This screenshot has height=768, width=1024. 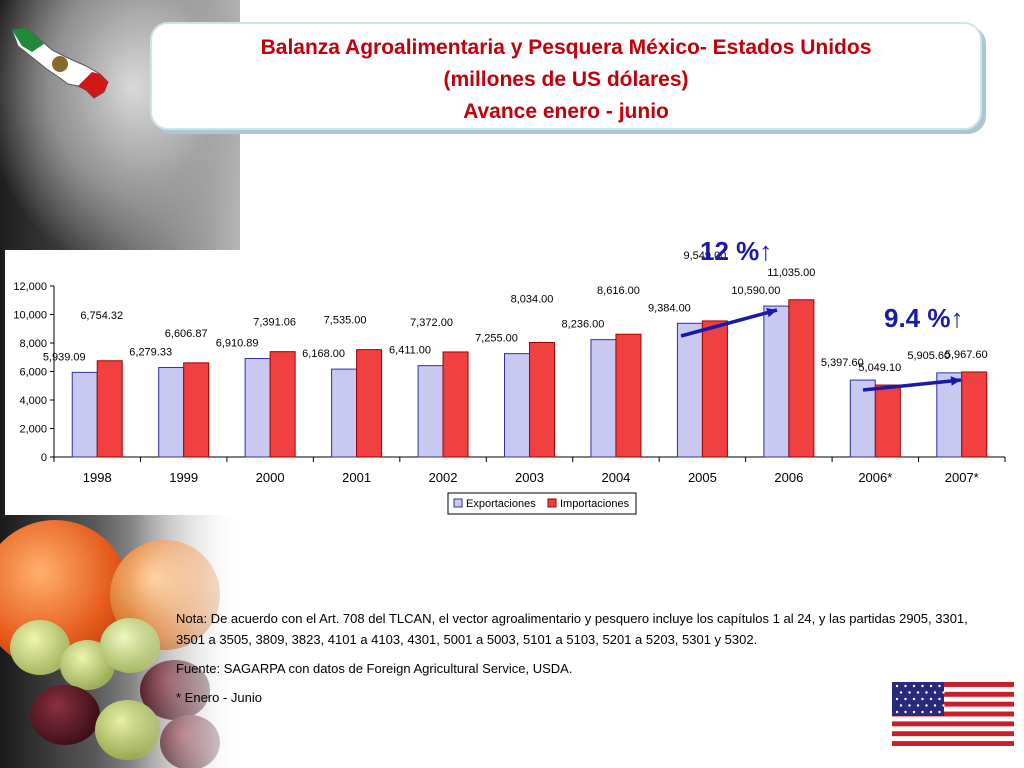 I want to click on data-label-importaciones: 6,754.32, so click(x=101, y=316).